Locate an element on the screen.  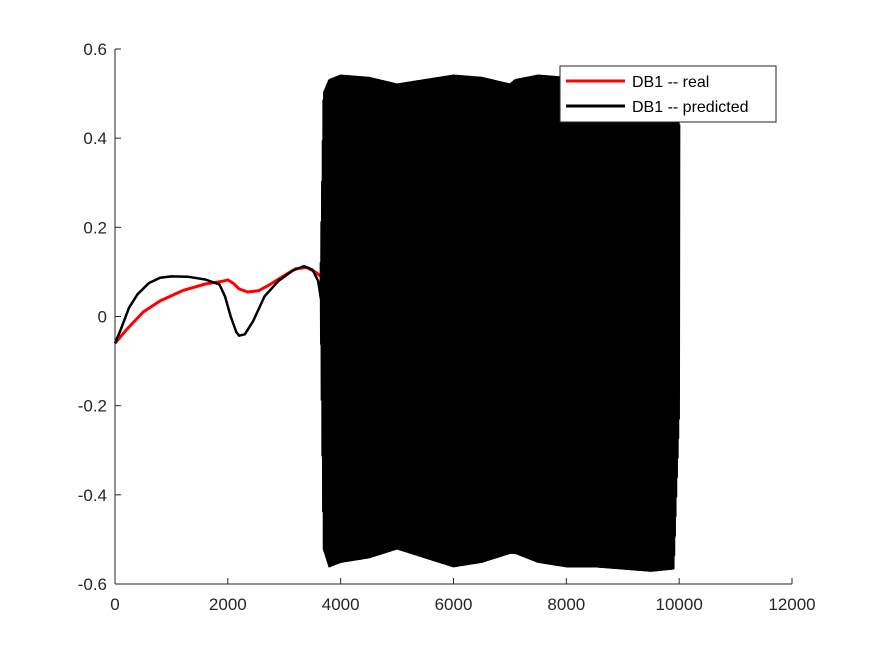
y-tick-label: -0.4 is located at coordinates (92, 495).